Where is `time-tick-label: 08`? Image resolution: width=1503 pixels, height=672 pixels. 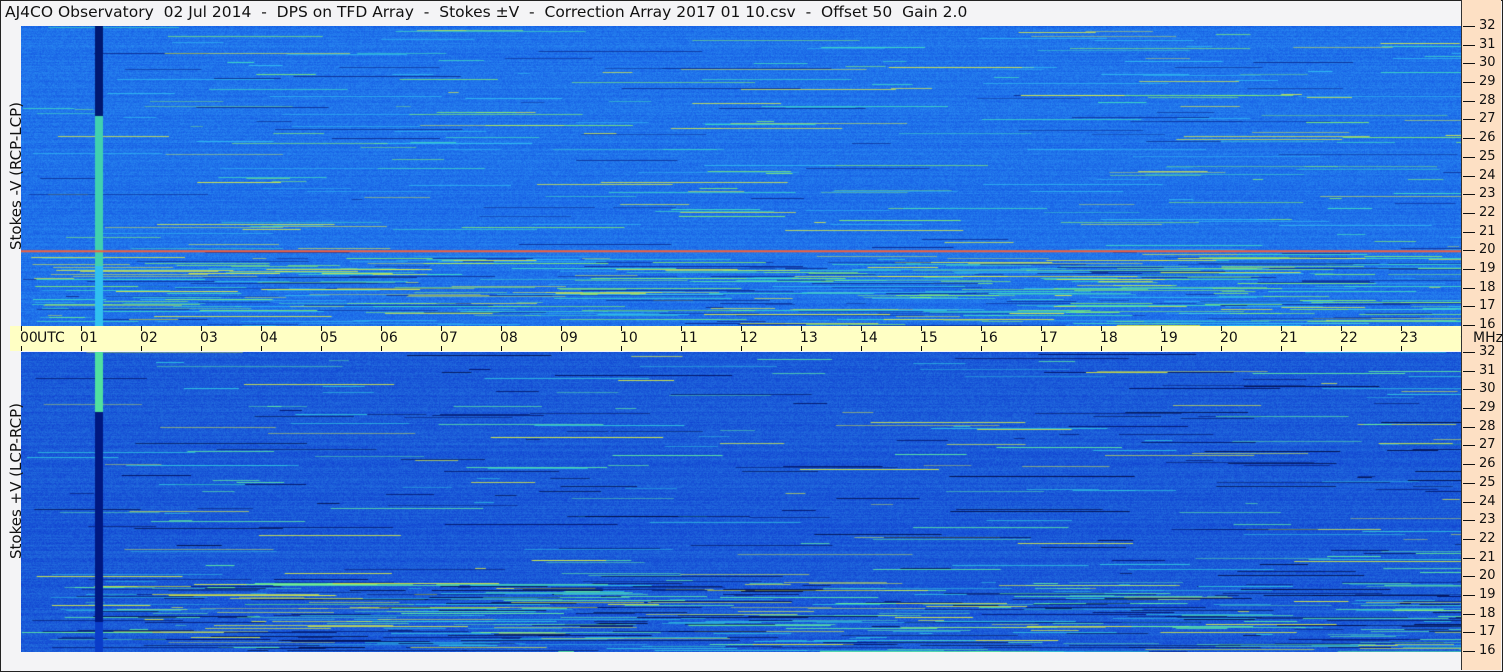
time-tick-label: 08 is located at coordinates (509, 338).